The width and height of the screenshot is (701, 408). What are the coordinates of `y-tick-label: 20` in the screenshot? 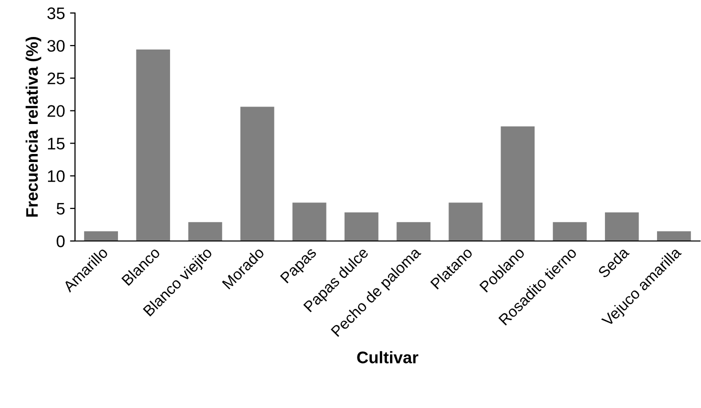 It's located at (56, 111).